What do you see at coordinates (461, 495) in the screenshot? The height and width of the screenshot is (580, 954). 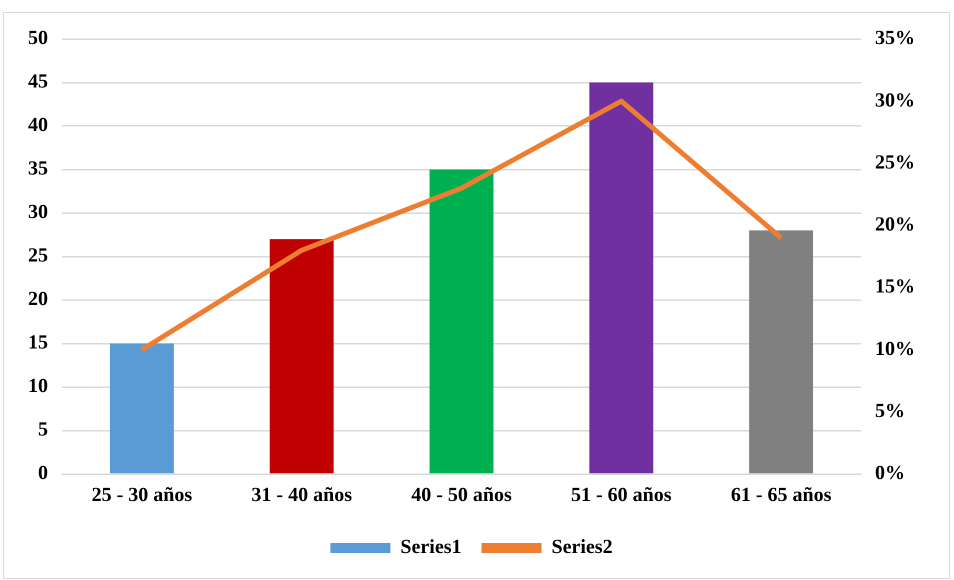 I see `x-tick-label: 40 - 50 años` at bounding box center [461, 495].